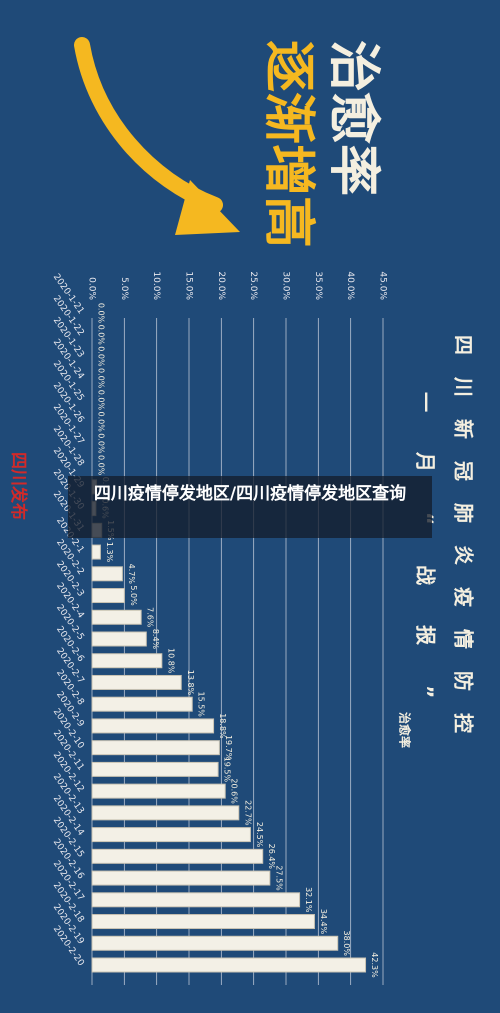 The height and width of the screenshot is (1013, 500). What do you see at coordinates (234, 791) in the screenshot?
I see `data-label: 20.6%` at bounding box center [234, 791].